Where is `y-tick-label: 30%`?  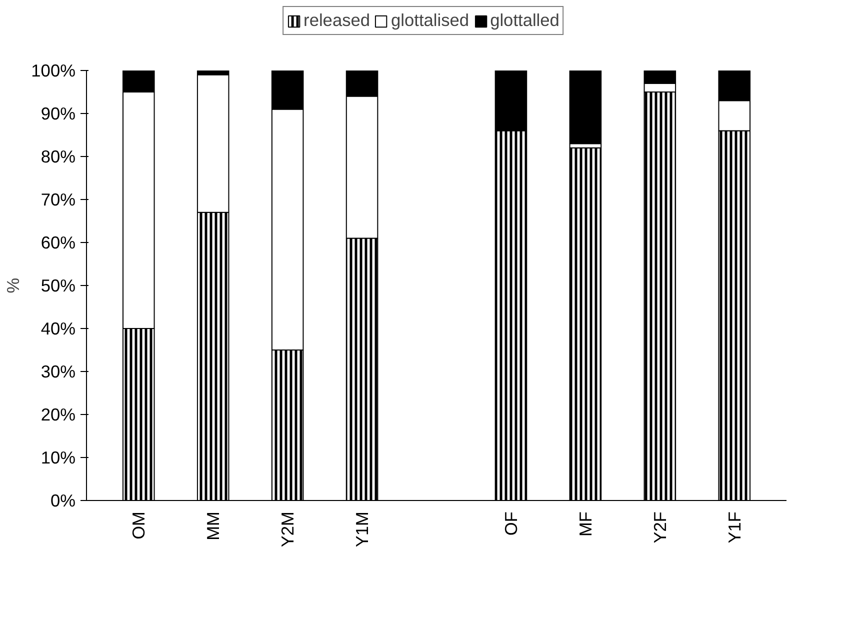
y-tick-label: 30% is located at coordinates (58, 372).